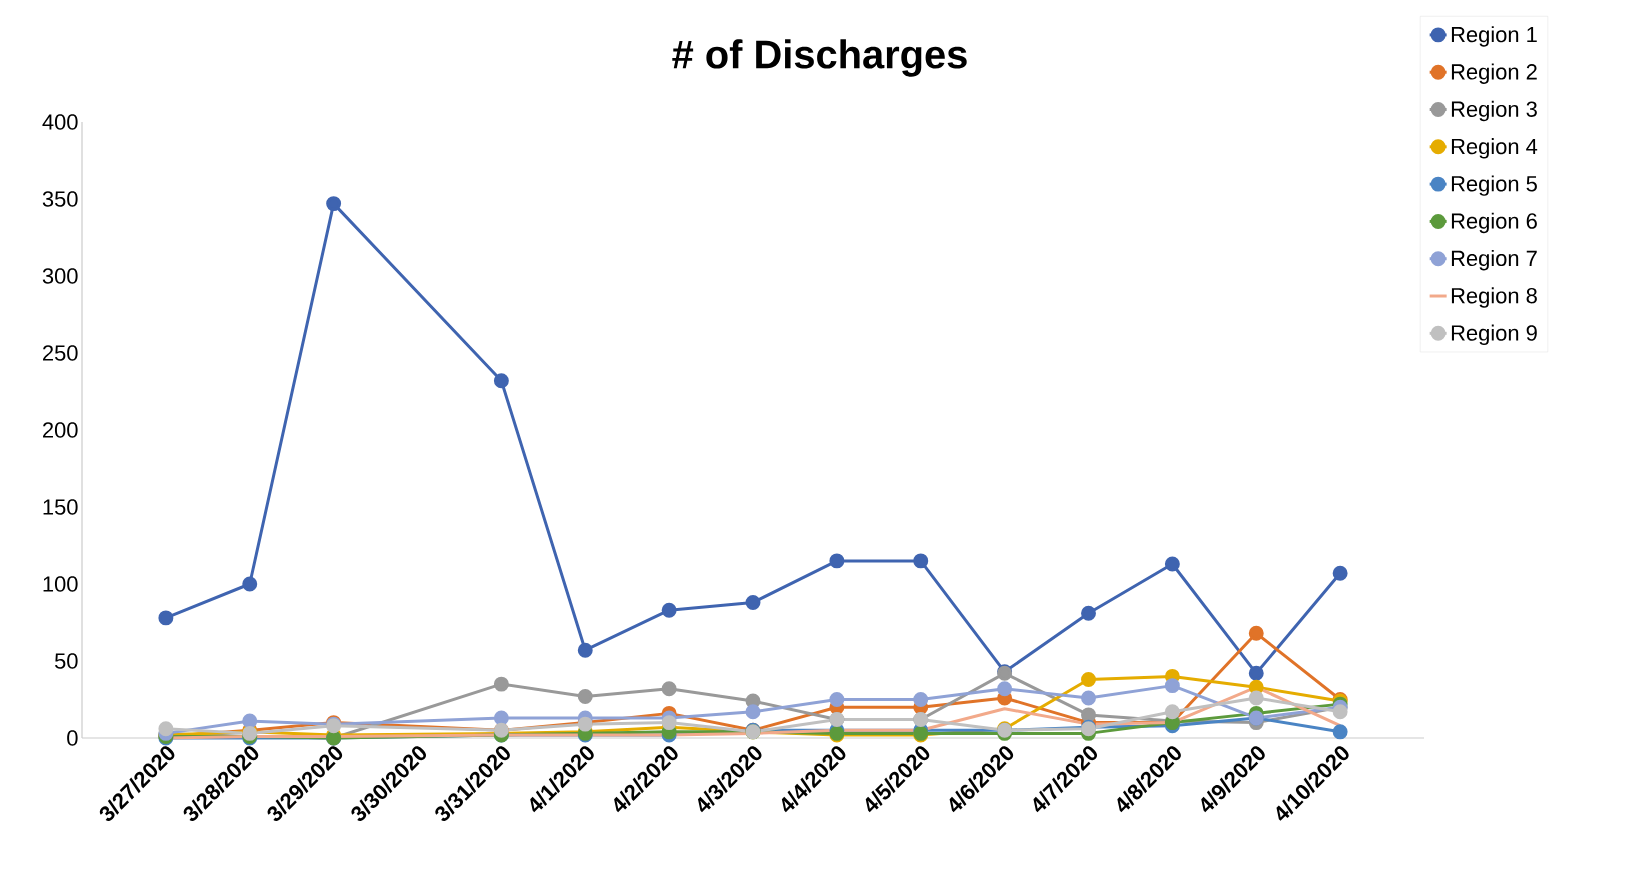 The height and width of the screenshot is (893, 1639). What do you see at coordinates (1494, 73) in the screenshot?
I see `legend-label: Region 2` at bounding box center [1494, 73].